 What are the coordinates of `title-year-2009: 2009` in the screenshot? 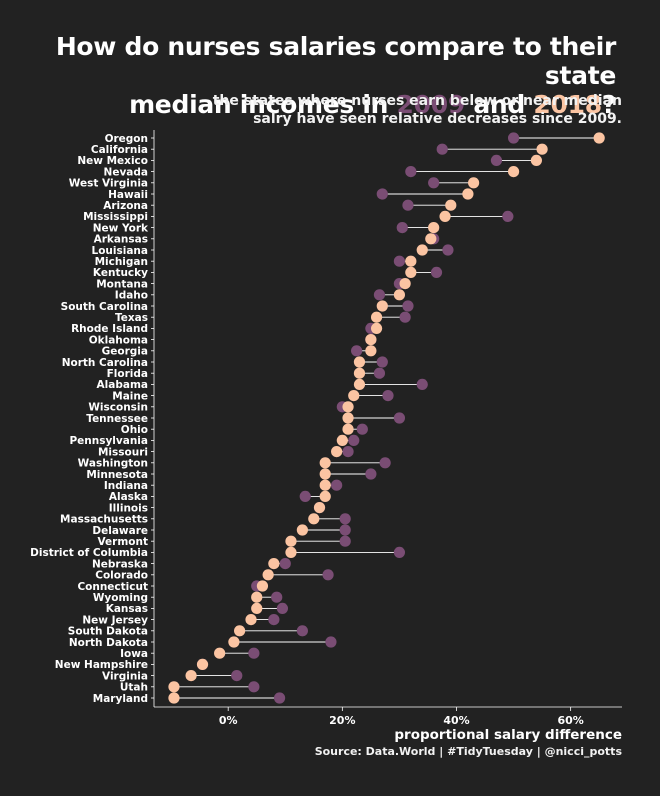 It's located at (431, 104).